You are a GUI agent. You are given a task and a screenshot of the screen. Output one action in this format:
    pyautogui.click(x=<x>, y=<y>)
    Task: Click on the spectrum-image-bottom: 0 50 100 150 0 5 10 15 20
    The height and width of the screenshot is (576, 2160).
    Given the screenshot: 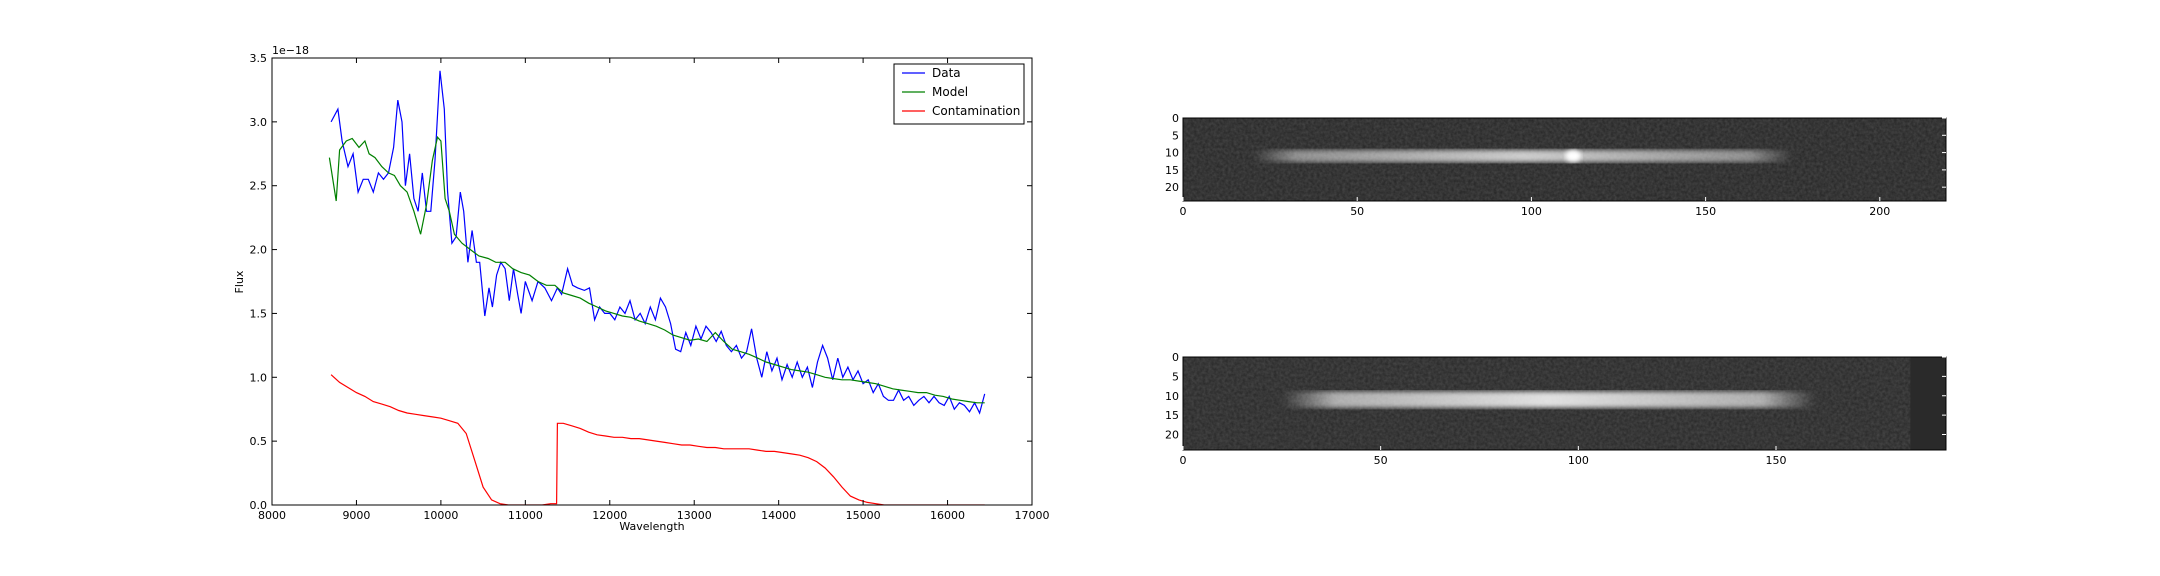 What is the action you would take?
    pyautogui.click(x=1556, y=409)
    